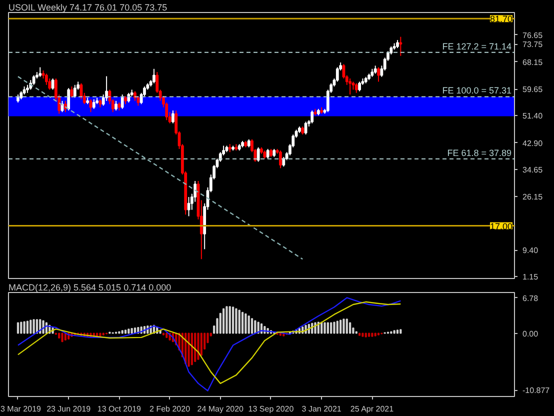 The image size is (554, 416). What do you see at coordinates (220, 409) in the screenshot?
I see `x-tick-label: 24 May 2020` at bounding box center [220, 409].